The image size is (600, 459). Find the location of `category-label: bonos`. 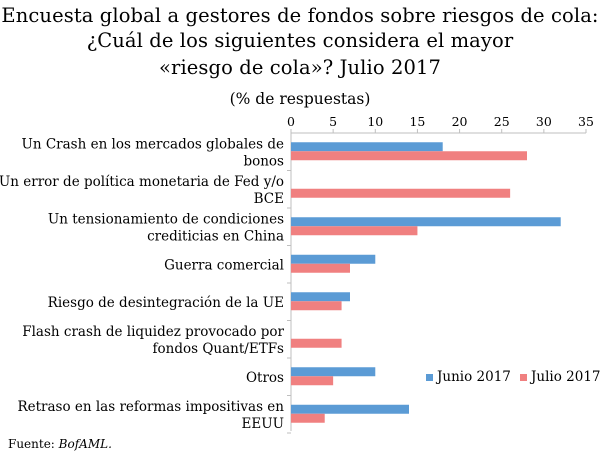

category-label: bonos is located at coordinates (263, 161).